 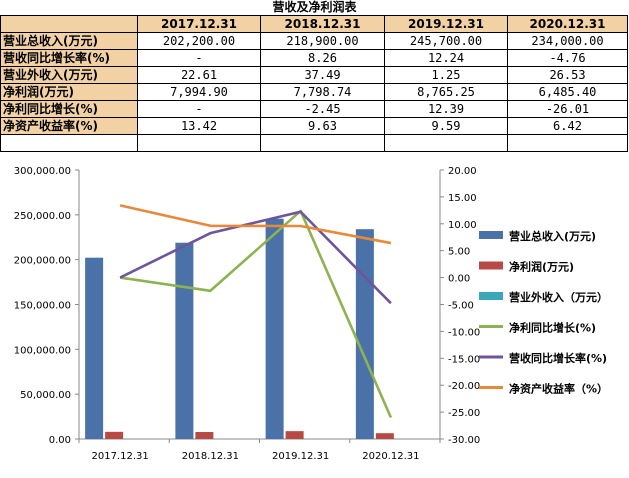 I want to click on left-axis-tick-label: 300,000.00, so click(x=42, y=171).